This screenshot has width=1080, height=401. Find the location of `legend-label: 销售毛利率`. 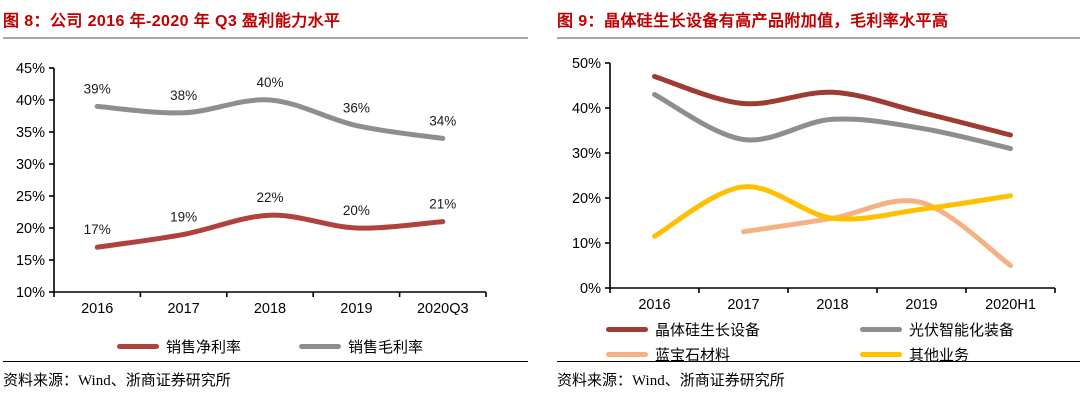

legend-label: 销售毛利率 is located at coordinates (386, 347).